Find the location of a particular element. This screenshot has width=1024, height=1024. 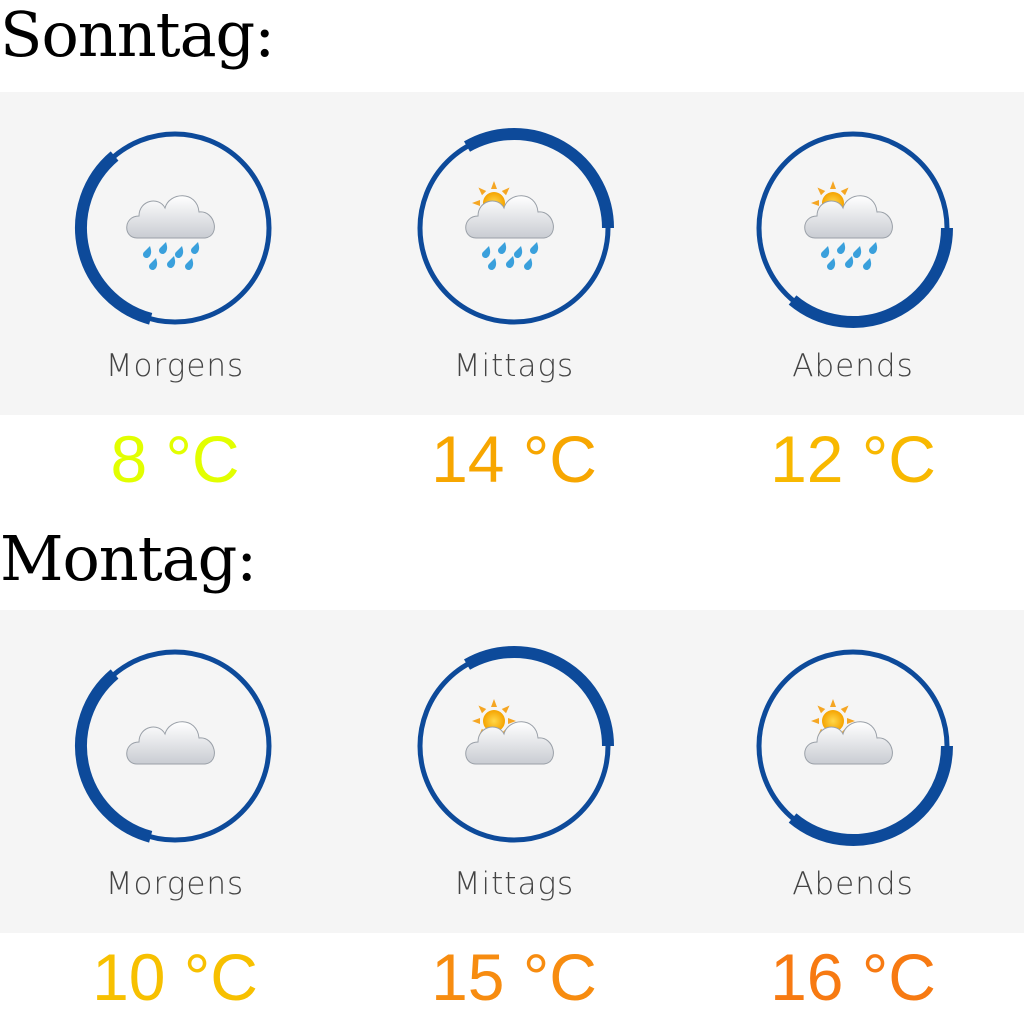

day-title: Montag: is located at coordinates (128, 558).